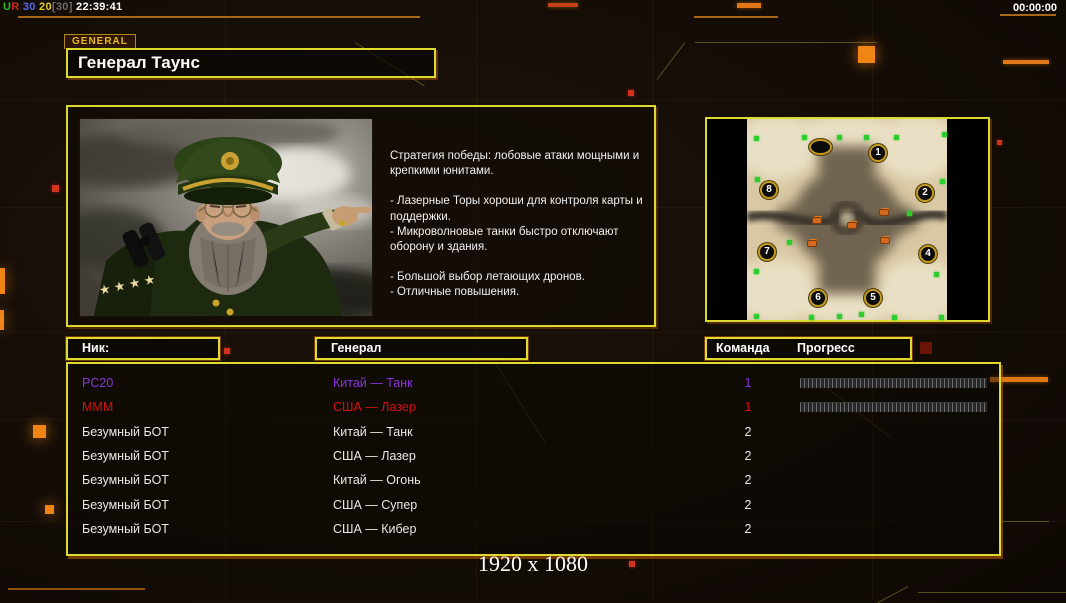 This screenshot has width=1066, height=603. I want to click on player-nick: MMM, so click(98, 407).